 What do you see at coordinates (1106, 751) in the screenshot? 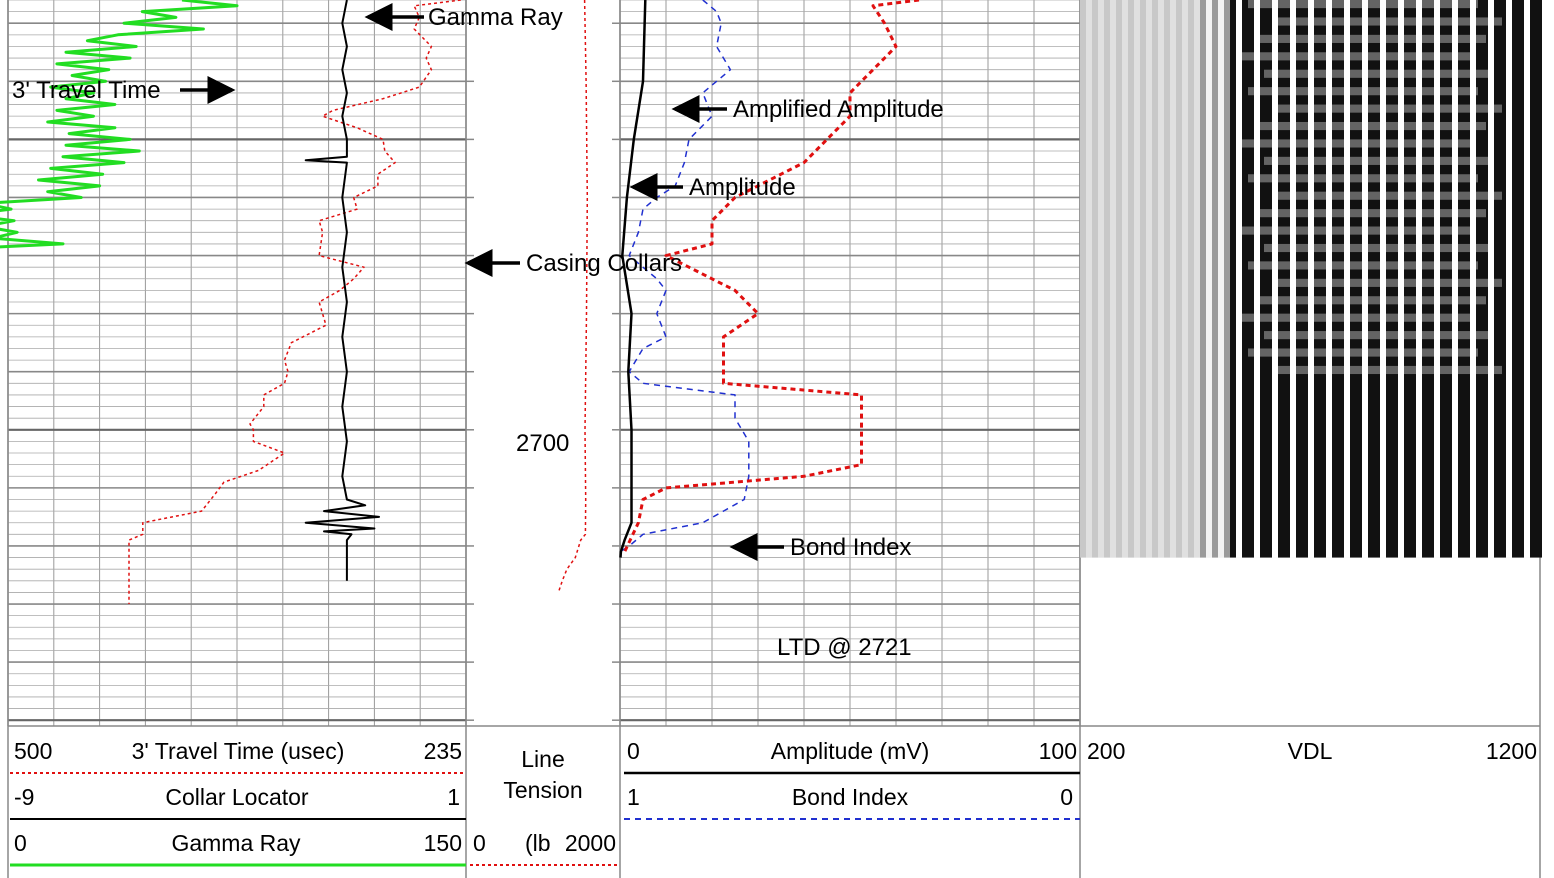
I see `vdl-min-label: 200` at bounding box center [1106, 751].